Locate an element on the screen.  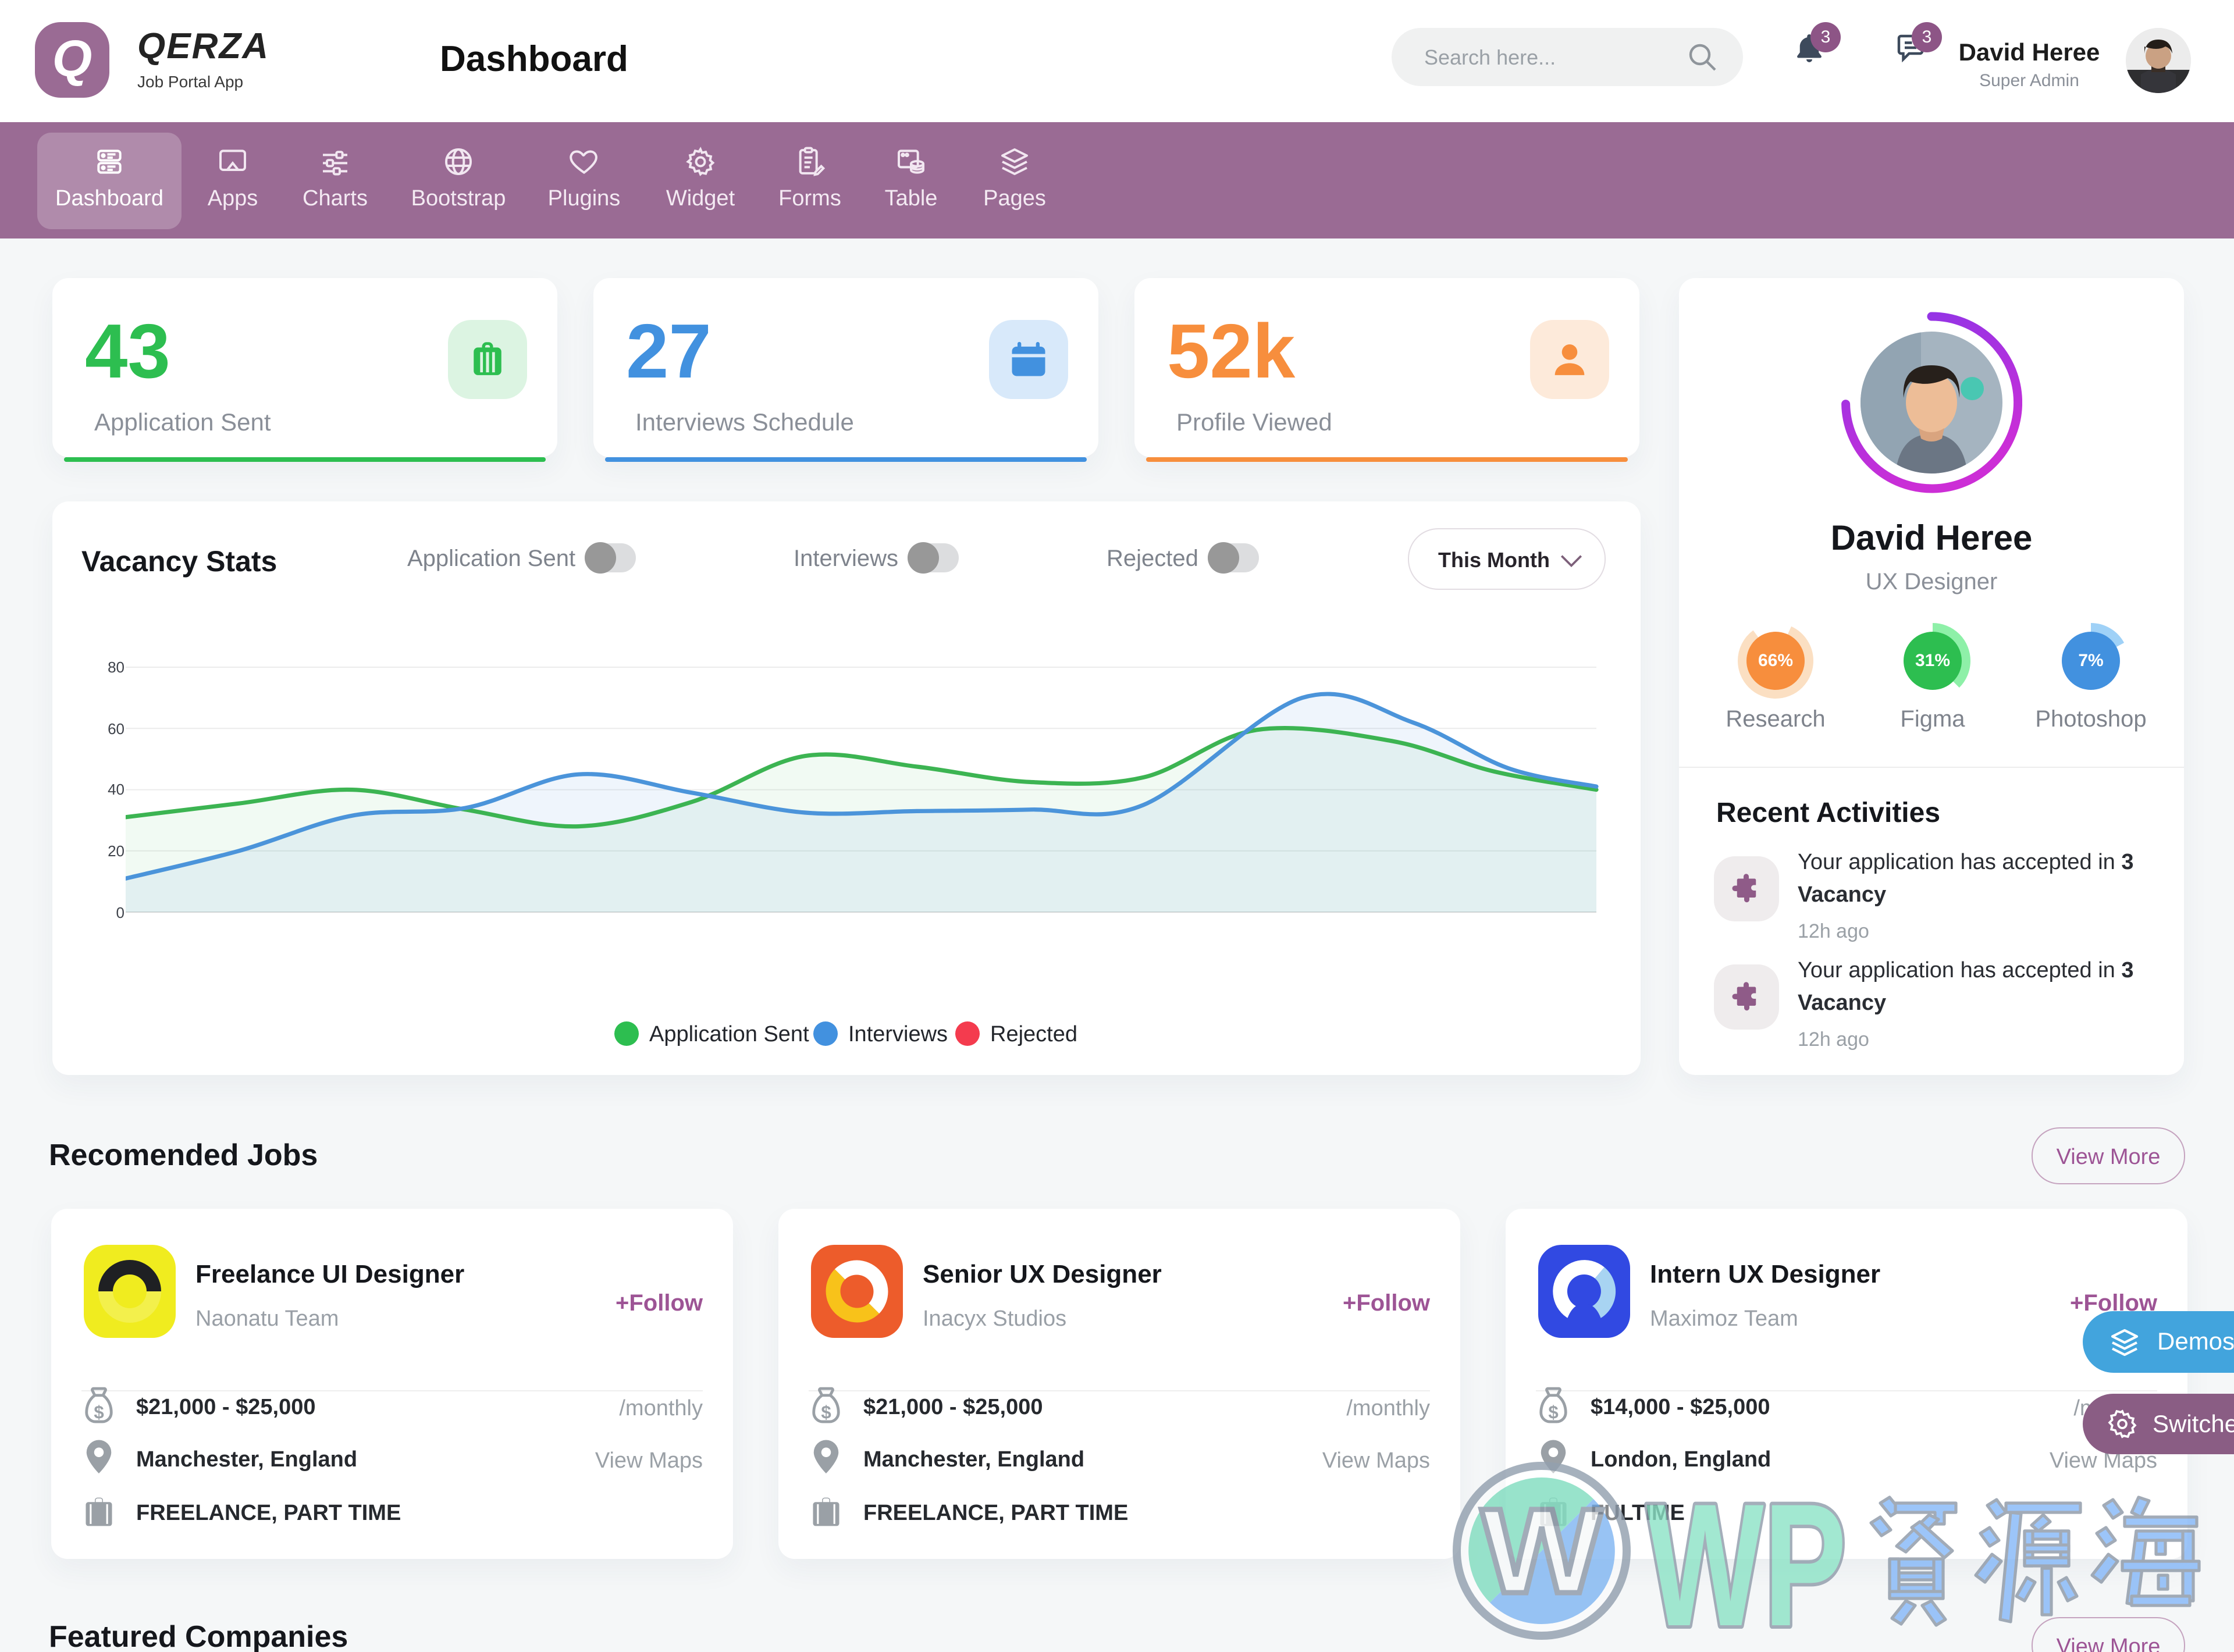
svg-text: W is located at coordinates (1542, 1551).